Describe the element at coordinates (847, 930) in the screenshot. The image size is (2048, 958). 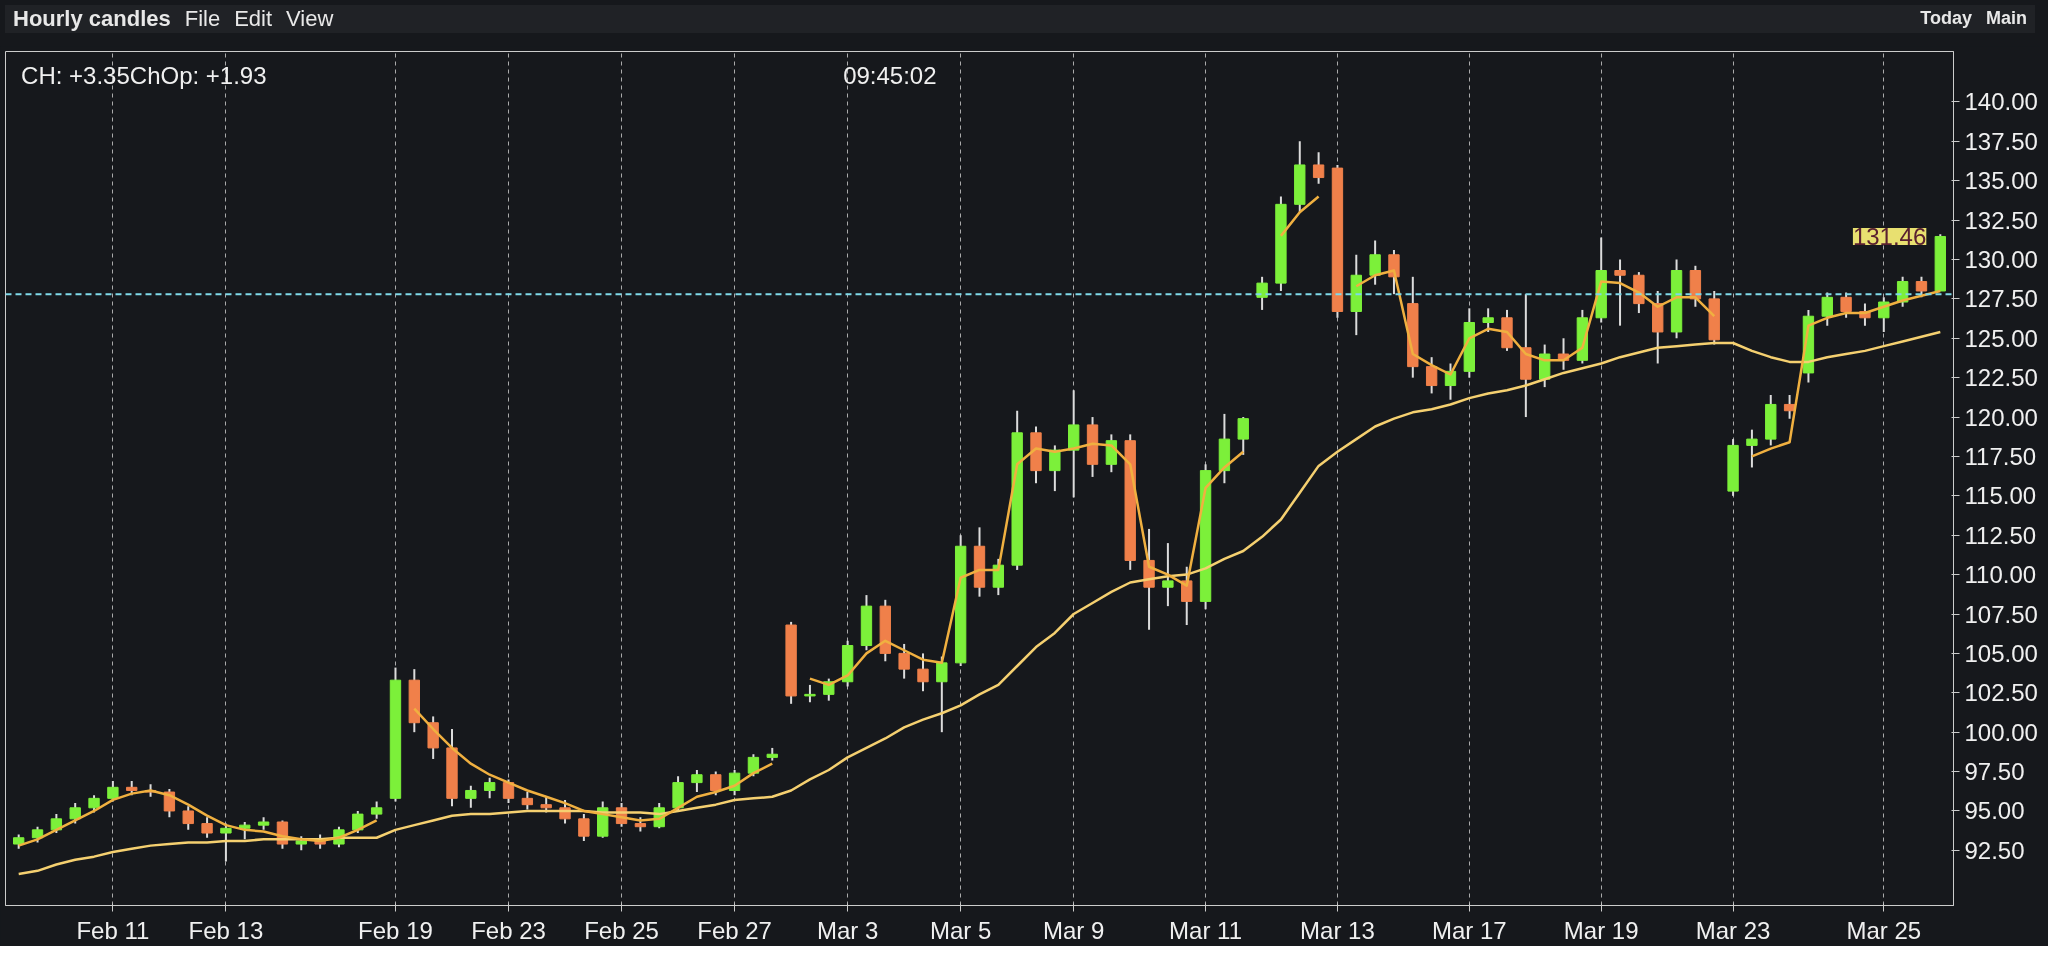
I see `x-tick-label: Mar 3` at that location.